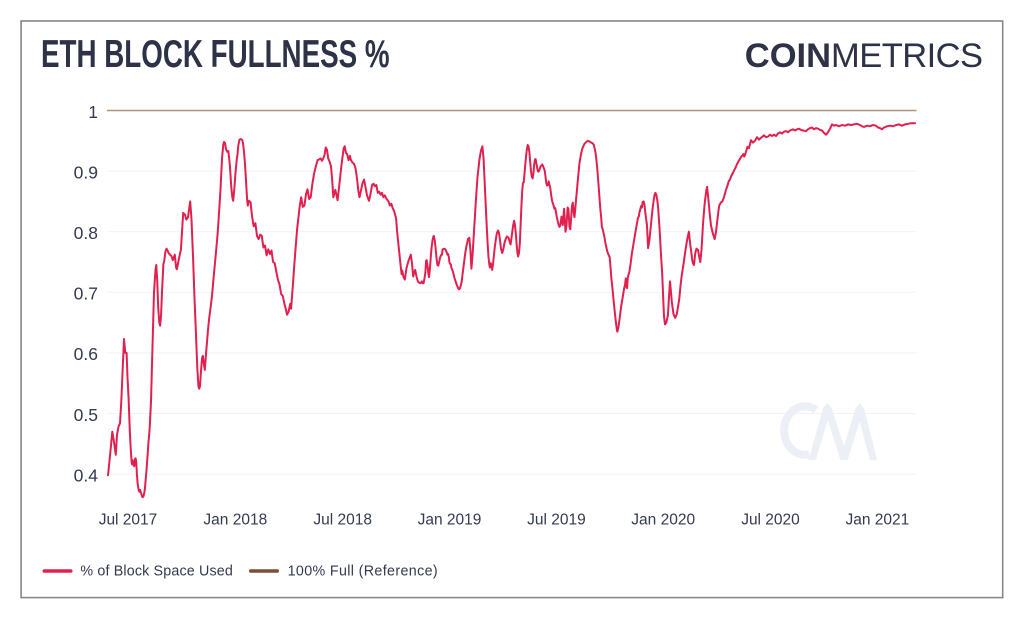 The height and width of the screenshot is (620, 1024). What do you see at coordinates (770, 520) in the screenshot?
I see `svg-text: Jul 2020` at bounding box center [770, 520].